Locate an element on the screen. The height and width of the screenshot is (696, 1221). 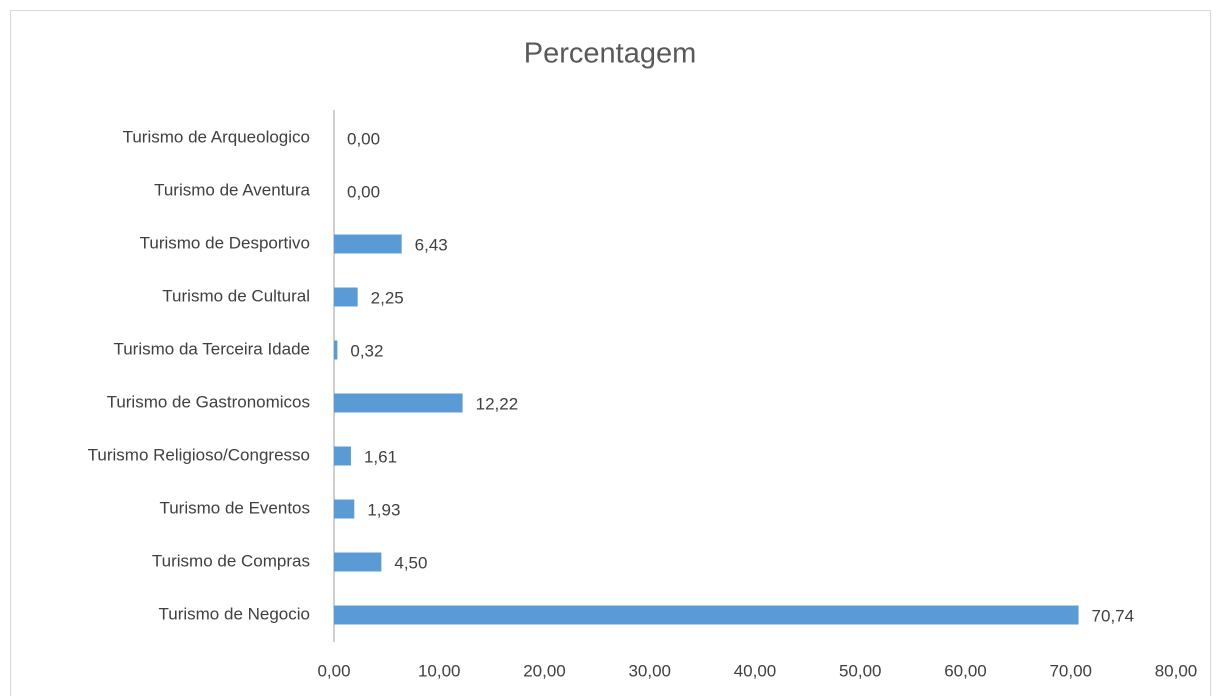
y-tick-label: Turismo de Eventos is located at coordinates (234, 507).